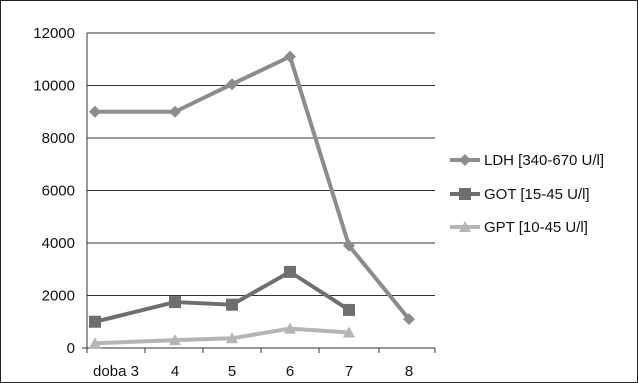 The height and width of the screenshot is (383, 638). Describe the element at coordinates (465, 160) in the screenshot. I see `legend-marker-diamond` at that location.